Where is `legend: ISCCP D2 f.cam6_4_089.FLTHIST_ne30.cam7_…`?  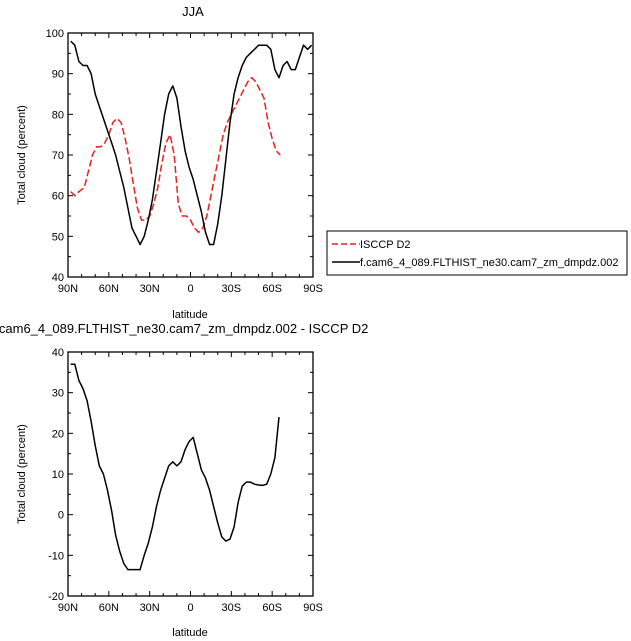
legend: ISCCP D2 f.cam6_4_089.FLTHIST_ne30.cam7_… is located at coordinates (477, 253).